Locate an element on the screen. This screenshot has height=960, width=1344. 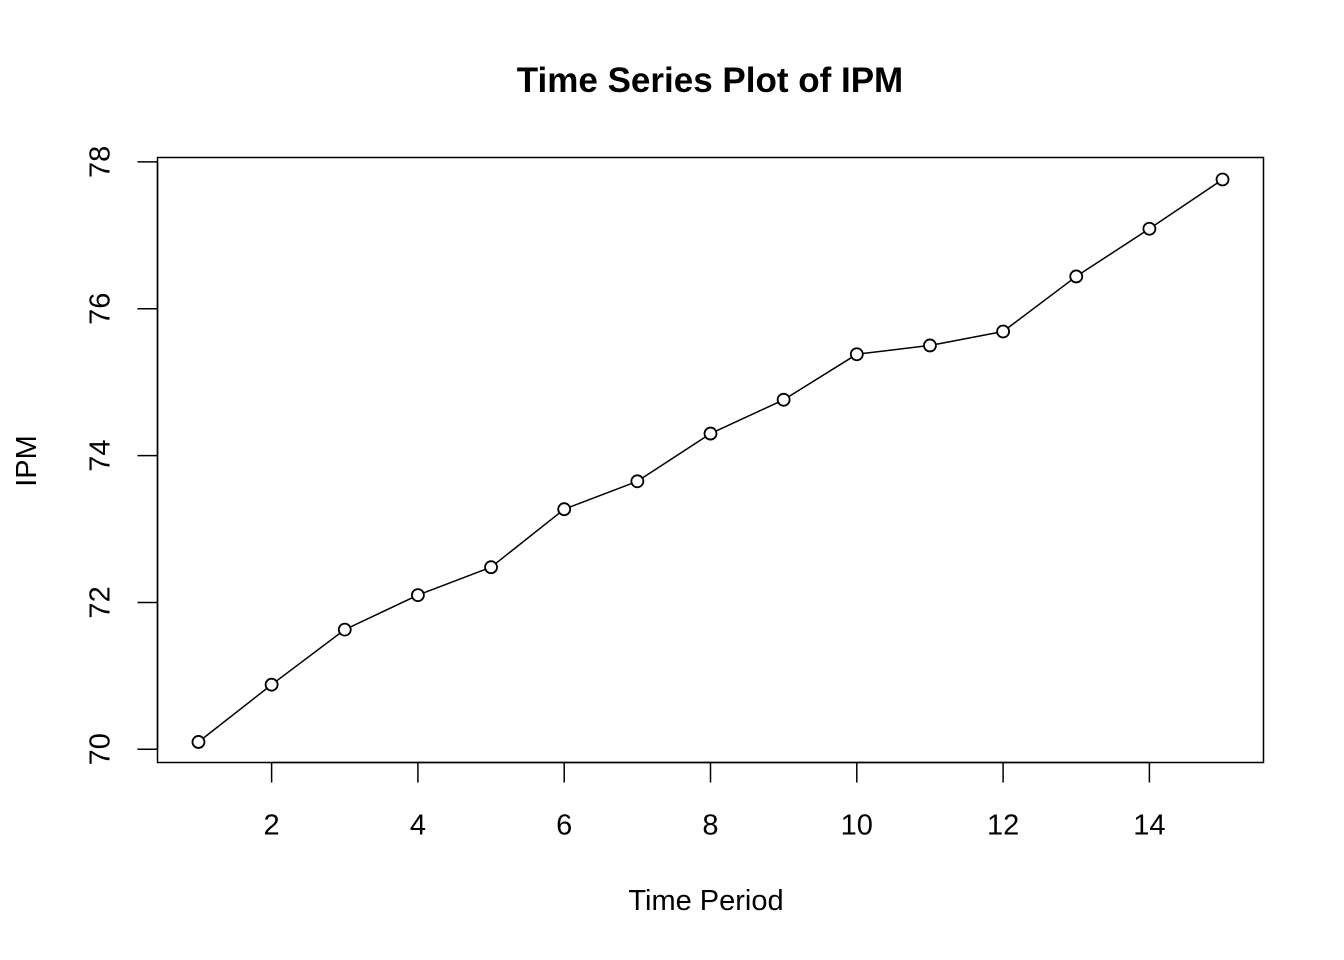
x-tick-label: 12 is located at coordinates (1003, 826).